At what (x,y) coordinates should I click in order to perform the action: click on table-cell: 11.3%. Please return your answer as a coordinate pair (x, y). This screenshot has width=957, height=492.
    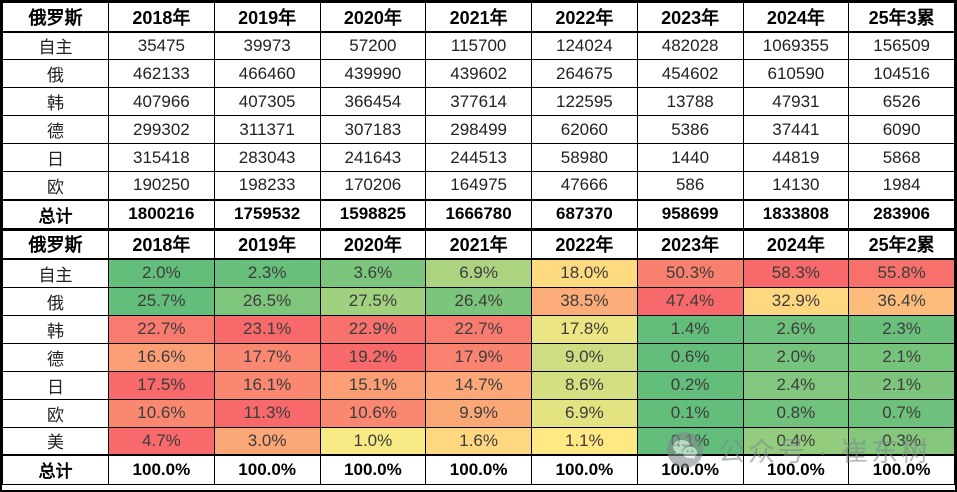
    Looking at the image, I should click on (267, 413).